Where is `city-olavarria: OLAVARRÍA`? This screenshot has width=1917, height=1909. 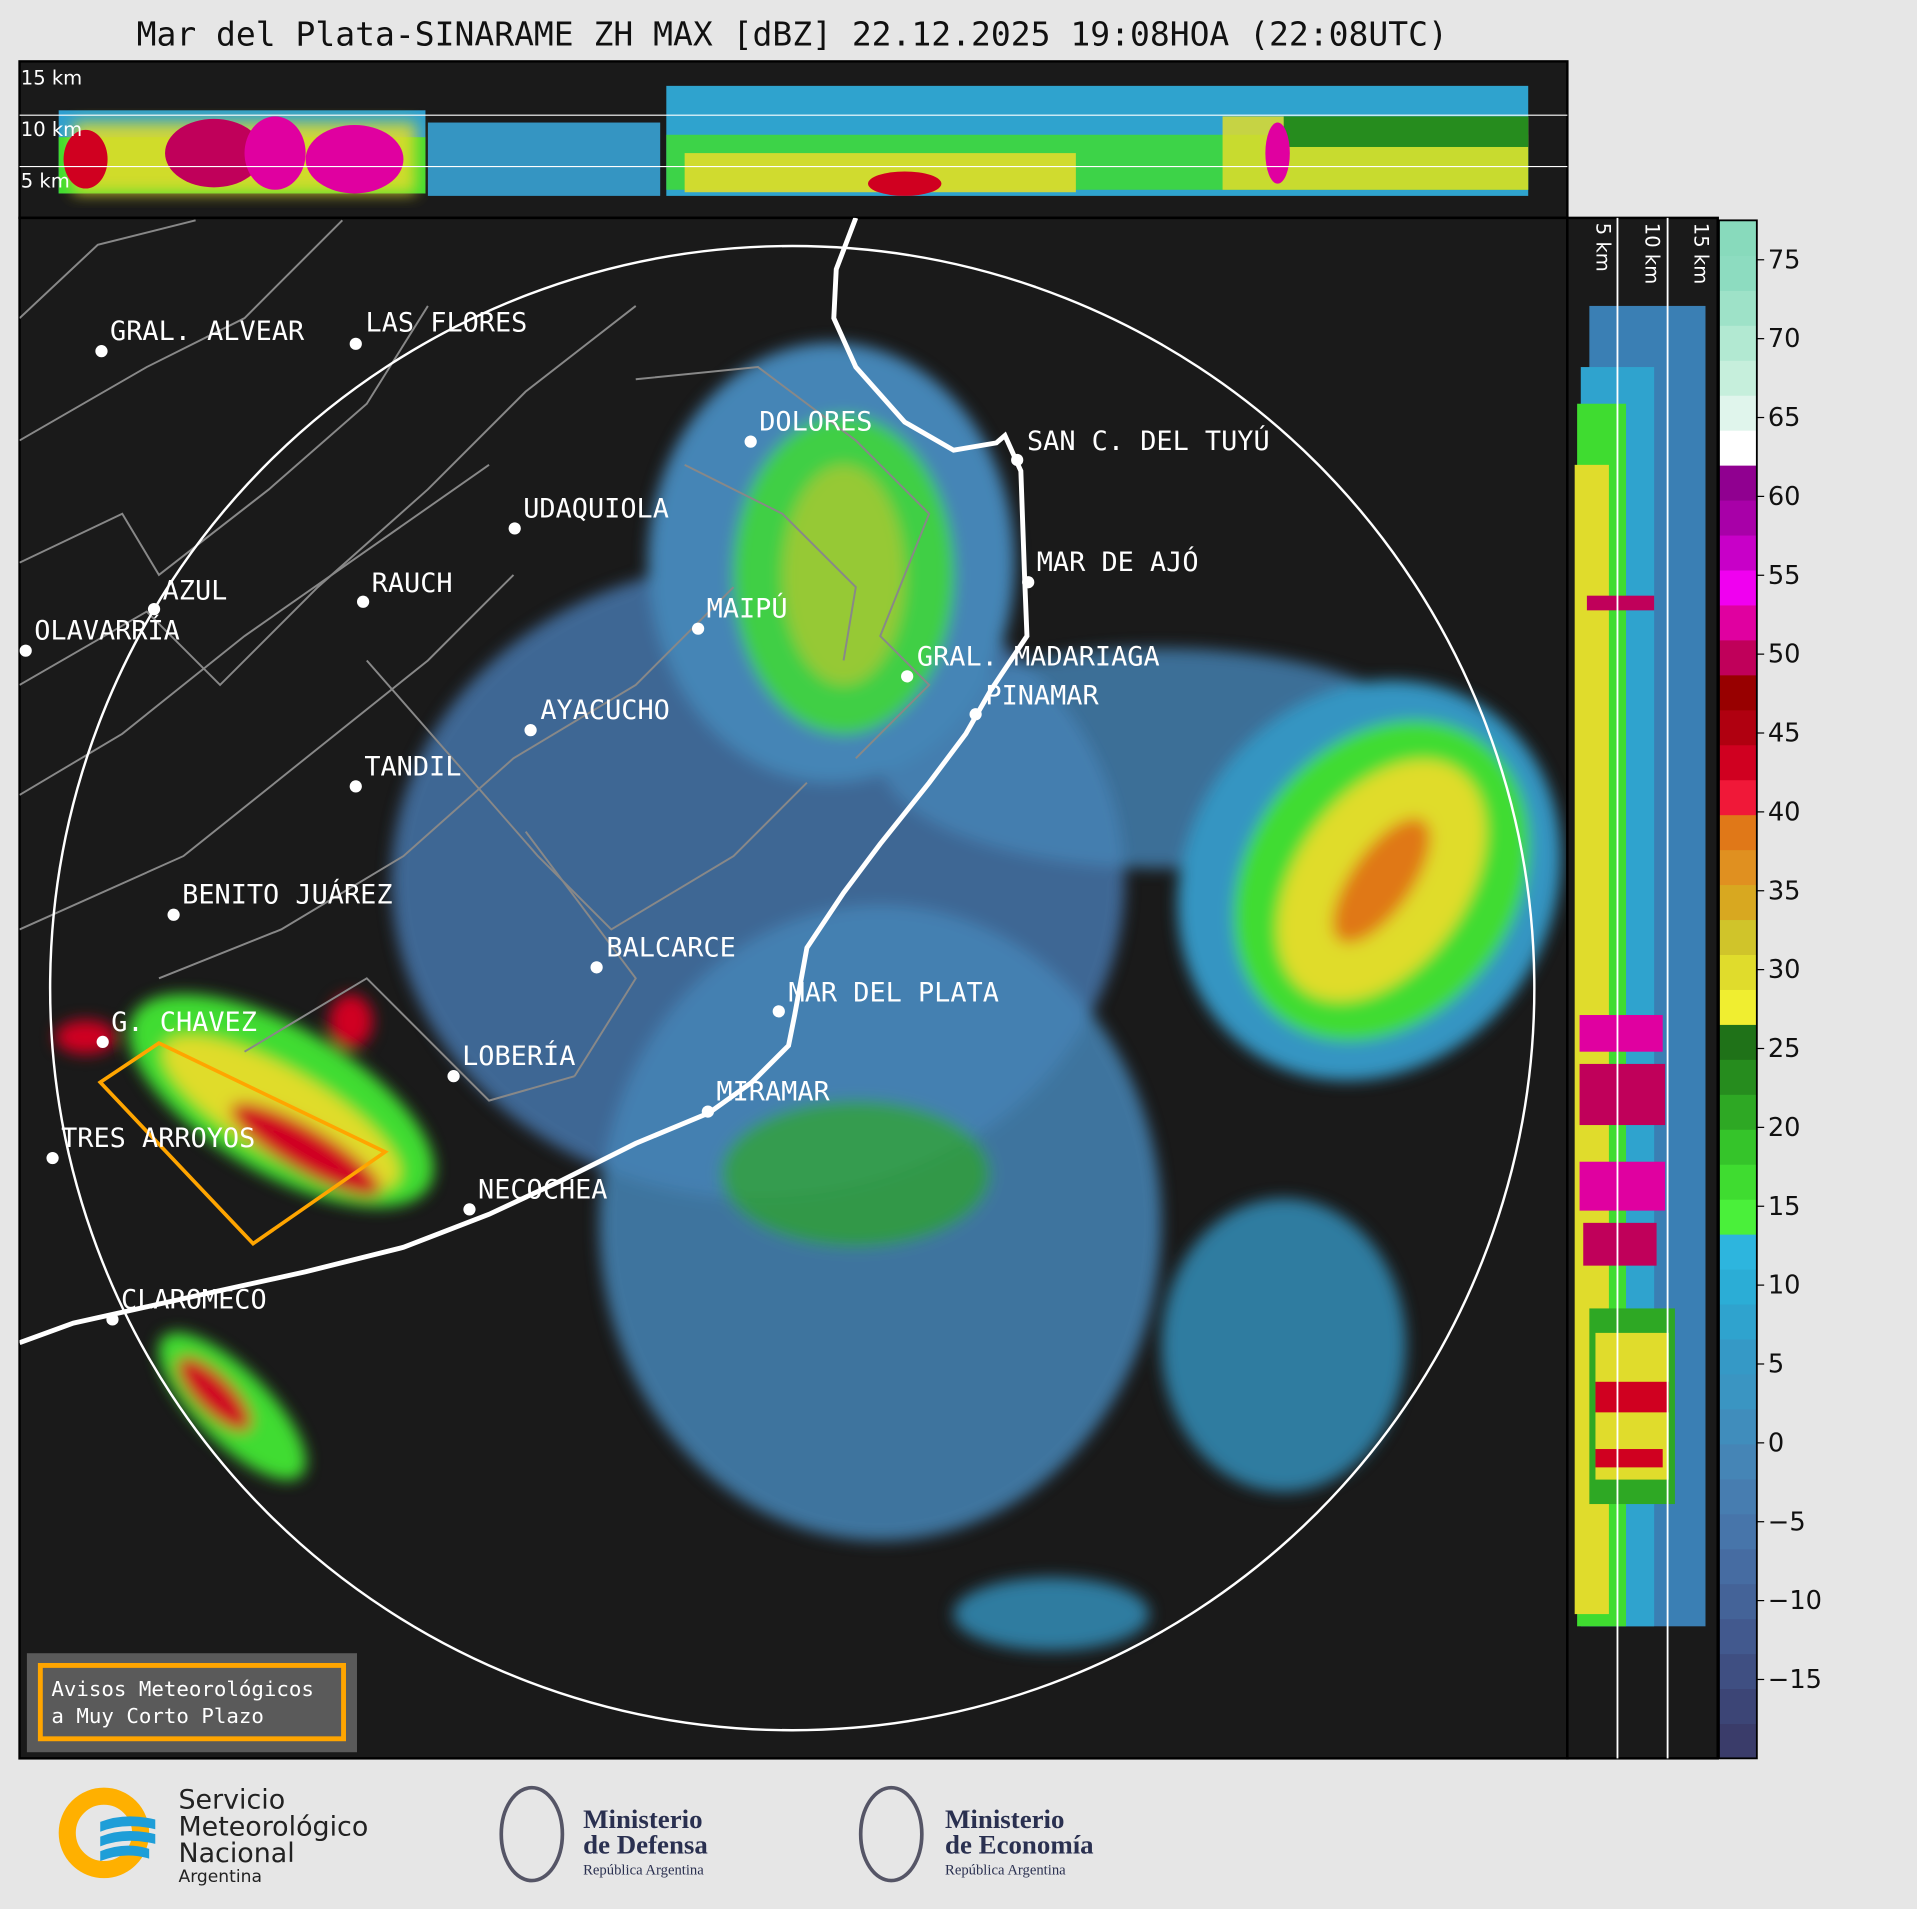 city-olavarria: OLAVARRÍA is located at coordinates (99, 636).